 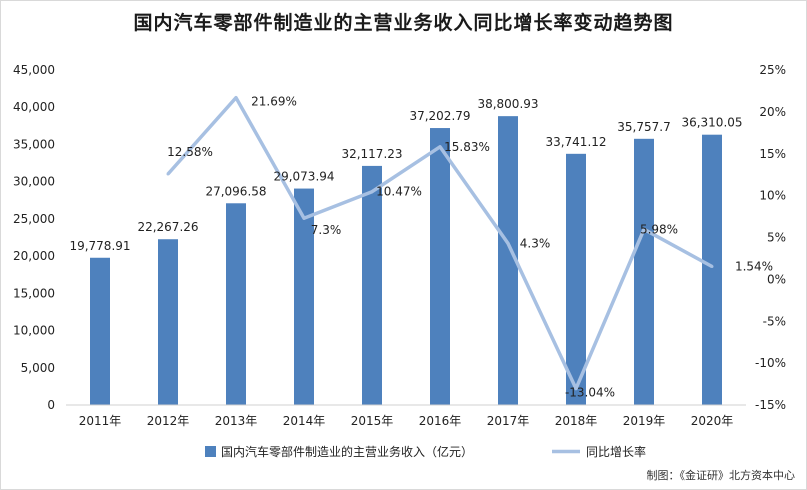 What do you see at coordinates (774, 321) in the screenshot?
I see `y-right-tick-label: -5%` at bounding box center [774, 321].